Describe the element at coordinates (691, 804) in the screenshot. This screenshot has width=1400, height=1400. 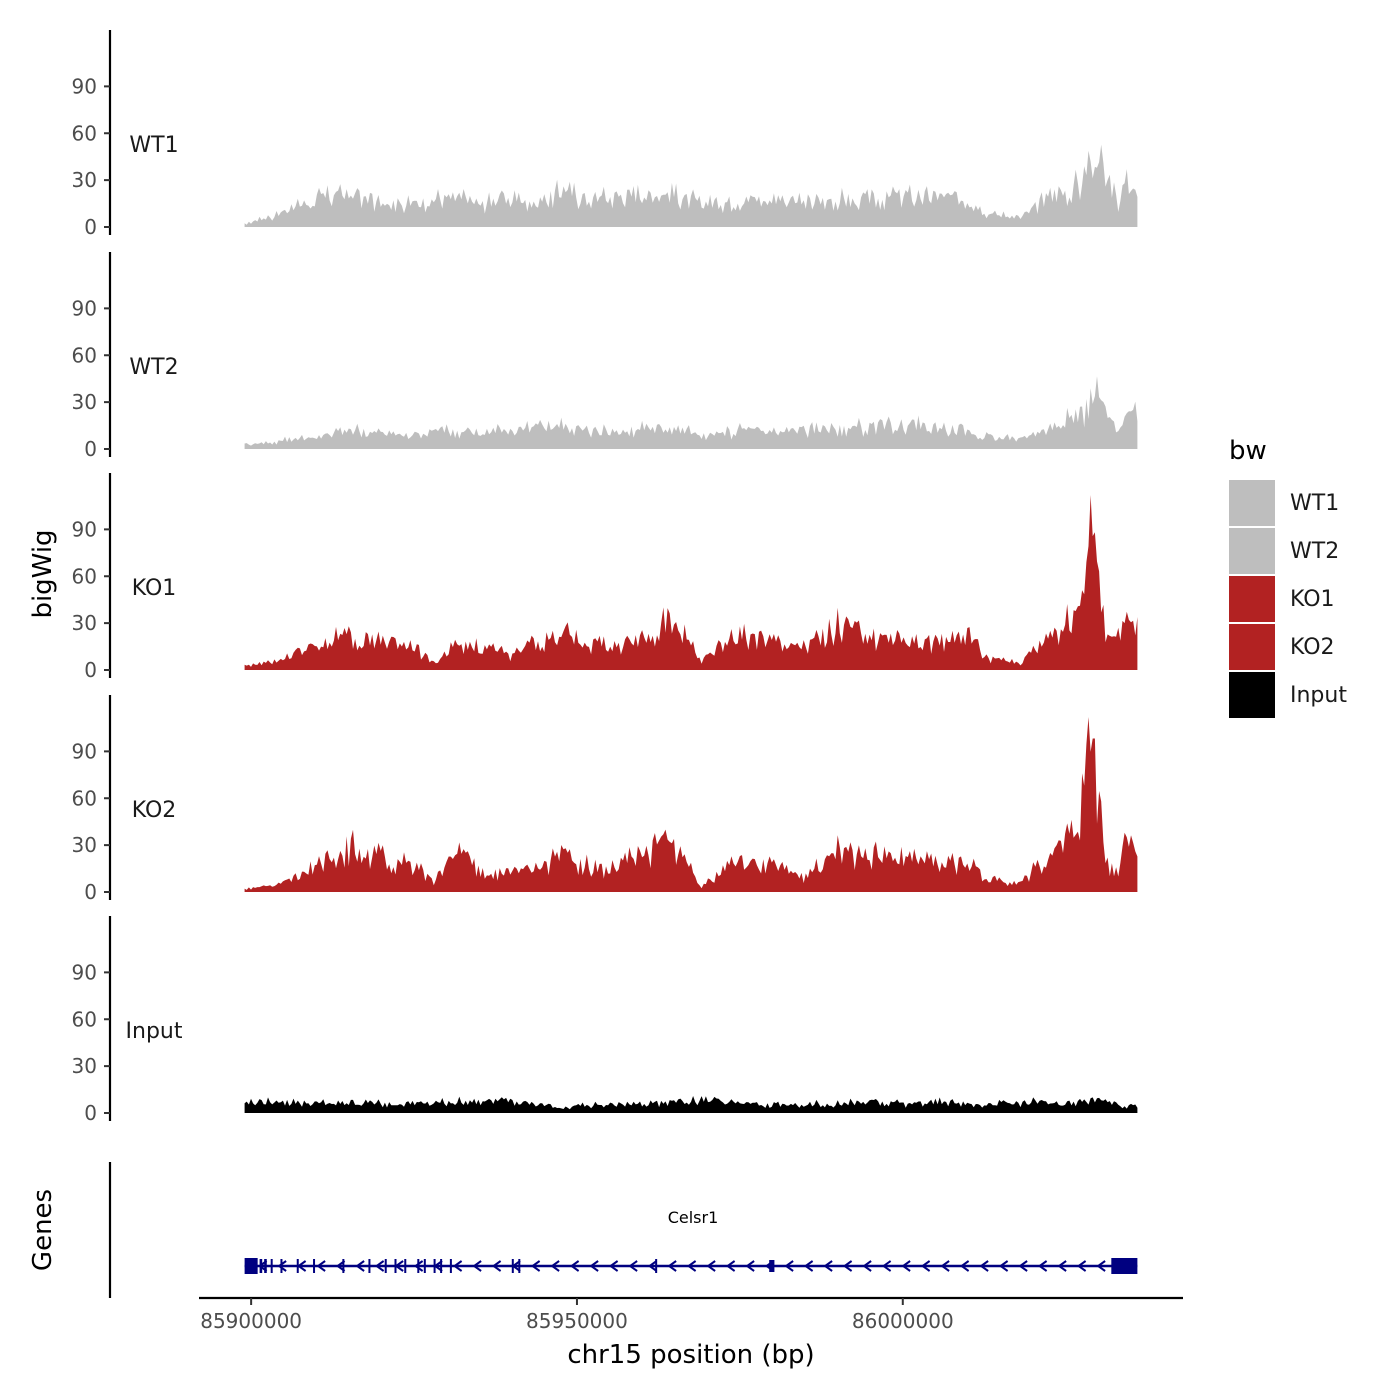
I see `track-ko2-coverage-area` at that location.